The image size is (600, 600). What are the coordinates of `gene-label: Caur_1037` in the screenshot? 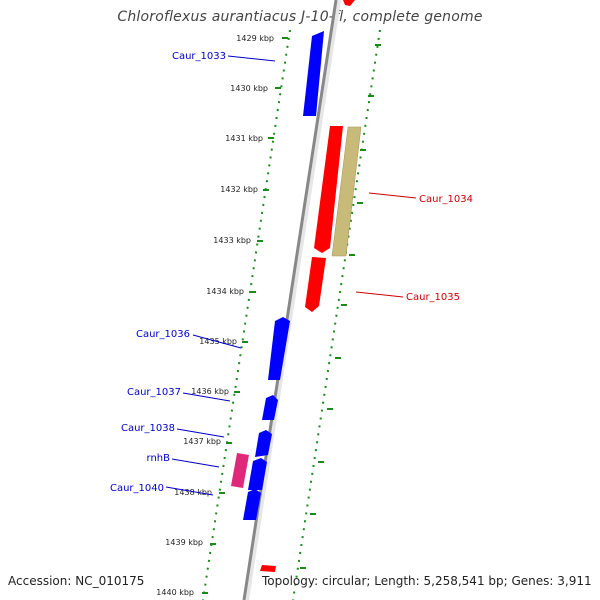 It's located at (154, 392).